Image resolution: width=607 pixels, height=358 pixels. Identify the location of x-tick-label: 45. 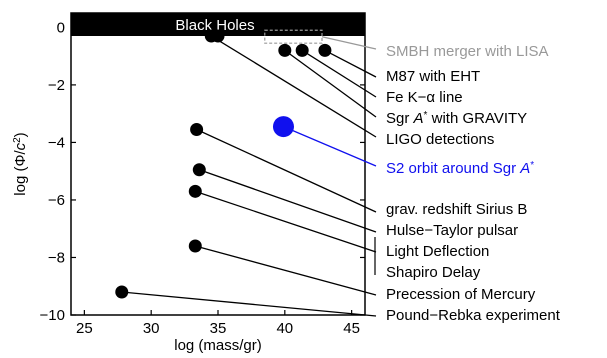
(351, 328).